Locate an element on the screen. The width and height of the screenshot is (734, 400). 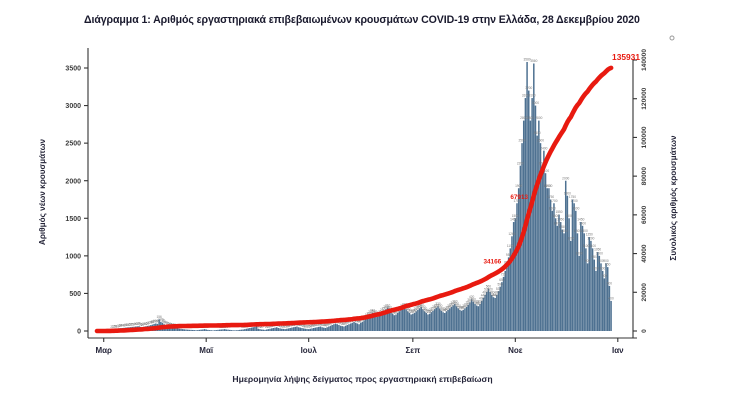
bar-label: 65 is located at coordinates (343, 324).